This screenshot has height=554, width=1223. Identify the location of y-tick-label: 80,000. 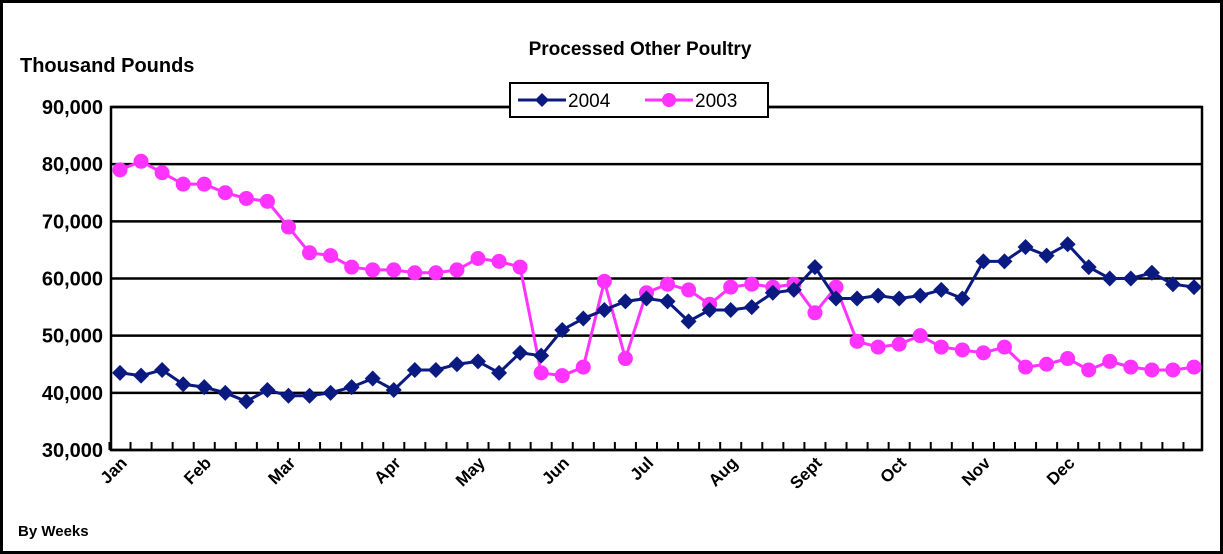
(72, 165).